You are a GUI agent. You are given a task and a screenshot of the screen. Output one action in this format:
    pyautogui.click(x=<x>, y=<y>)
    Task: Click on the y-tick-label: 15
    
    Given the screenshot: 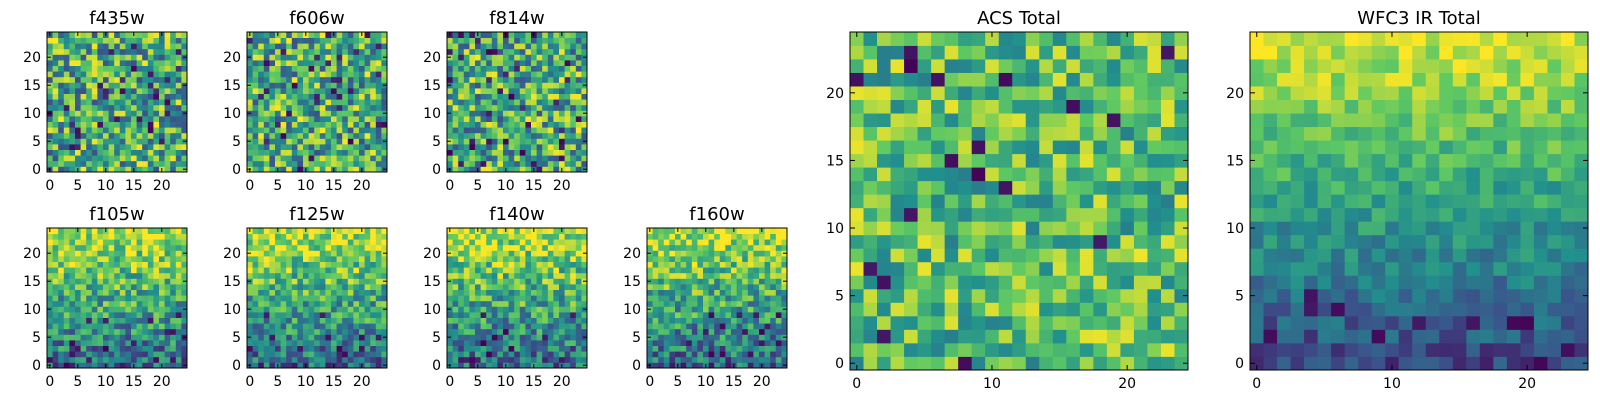 What is the action you would take?
    pyautogui.click(x=432, y=282)
    